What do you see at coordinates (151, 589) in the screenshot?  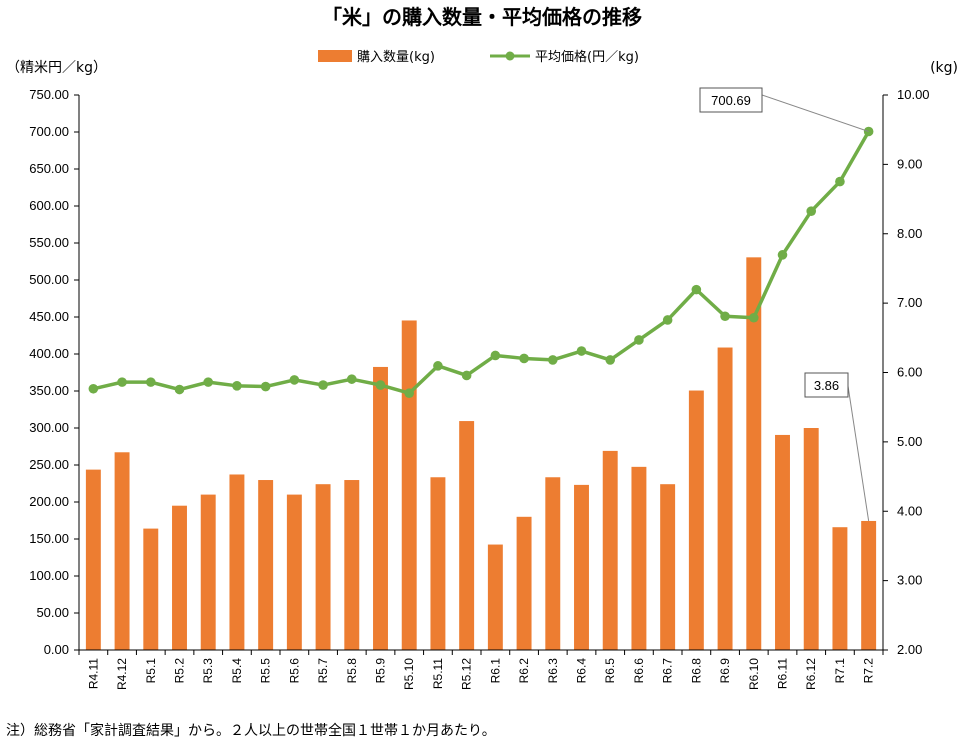 I see `bar-R5.1` at bounding box center [151, 589].